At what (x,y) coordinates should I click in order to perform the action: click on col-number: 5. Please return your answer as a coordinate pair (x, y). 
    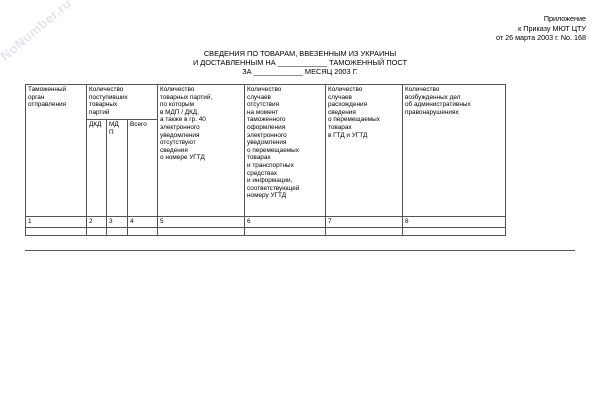
    Looking at the image, I should click on (201, 222).